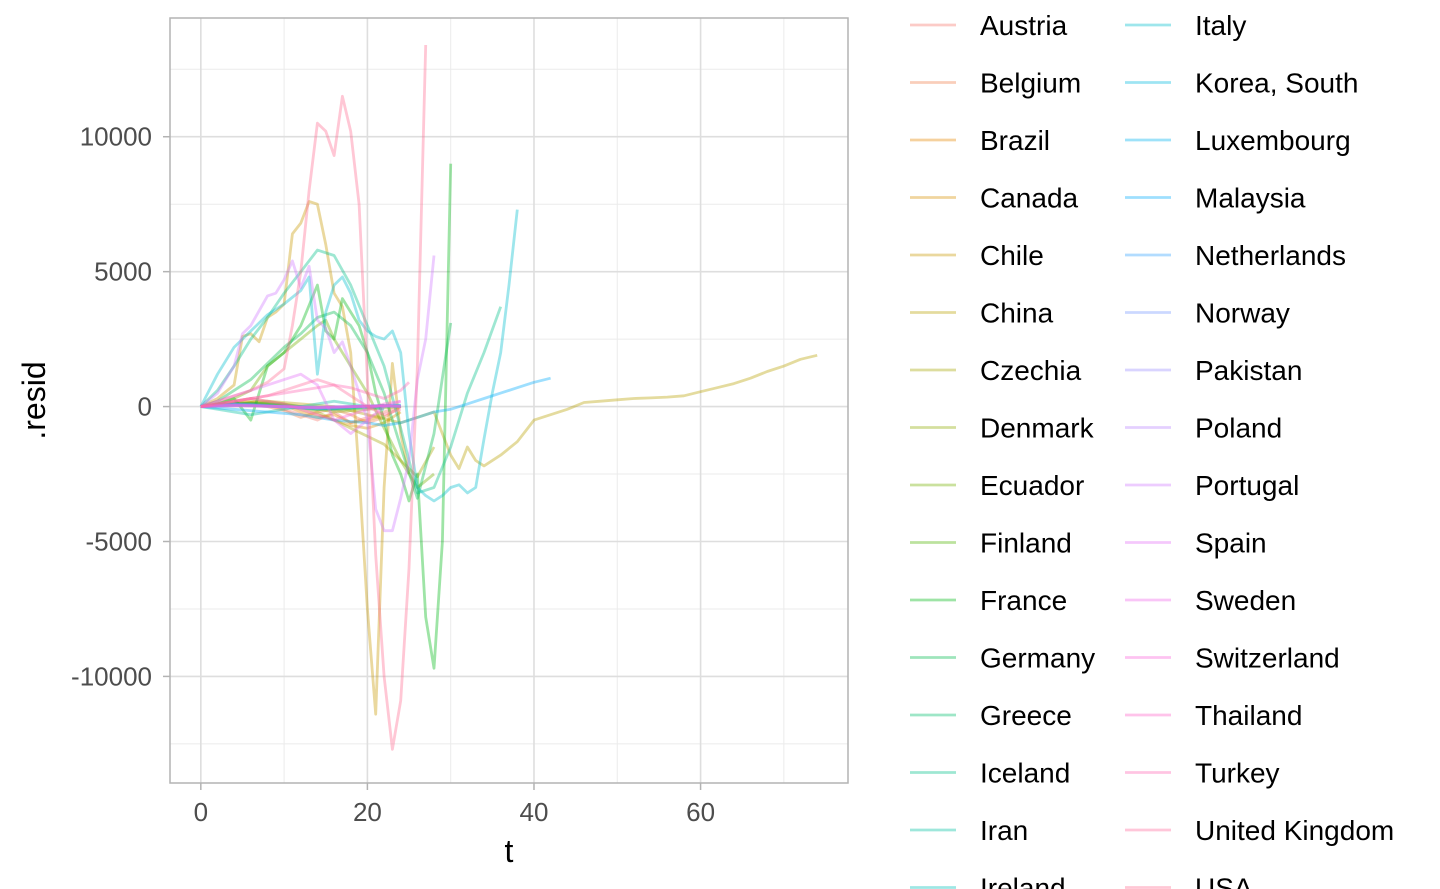  Describe the element at coordinates (1237, 773) in the screenshot. I see `legend-label: Turkey` at that location.